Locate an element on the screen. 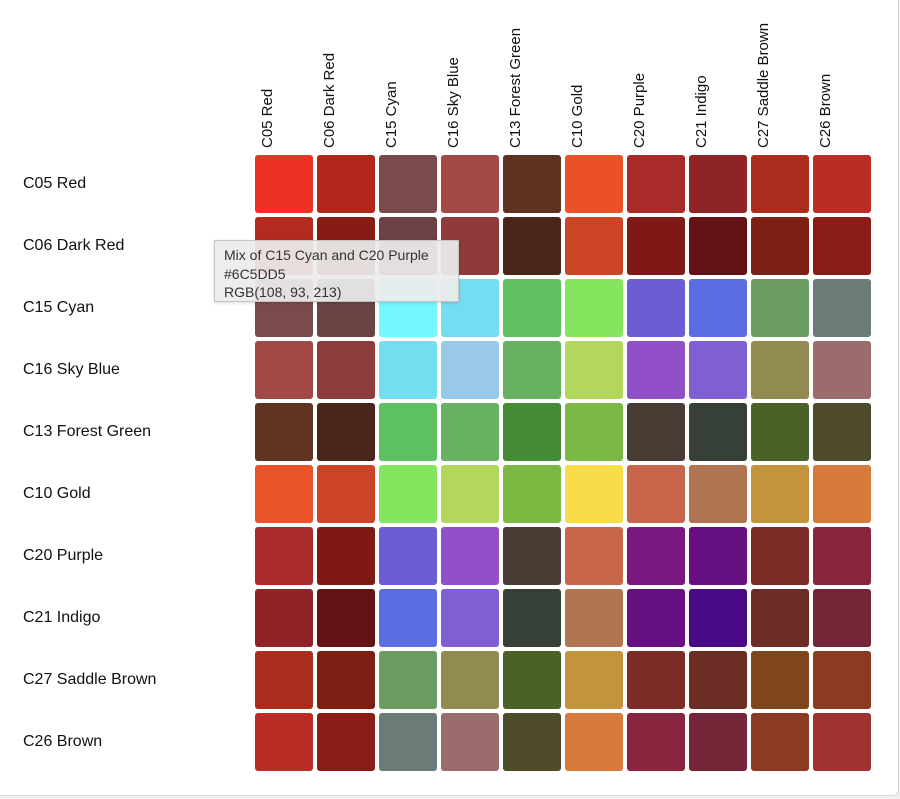  row-header: C15 Cyan is located at coordinates (59, 307).